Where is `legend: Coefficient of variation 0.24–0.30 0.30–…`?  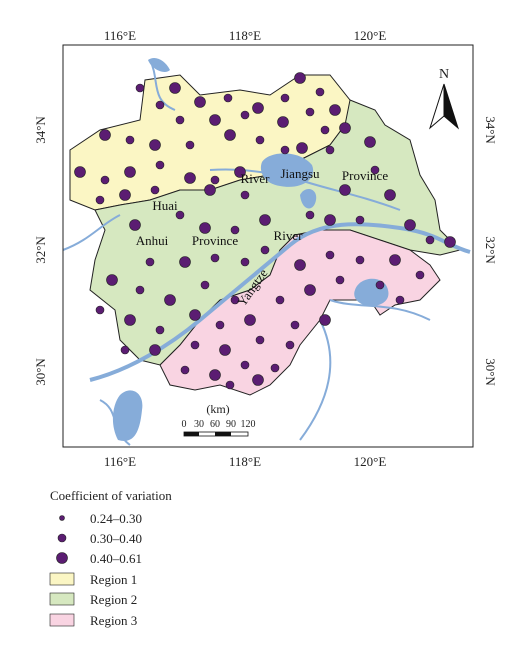
legend: Coefficient of variation 0.24–0.30 0.30–… is located at coordinates (110, 558).